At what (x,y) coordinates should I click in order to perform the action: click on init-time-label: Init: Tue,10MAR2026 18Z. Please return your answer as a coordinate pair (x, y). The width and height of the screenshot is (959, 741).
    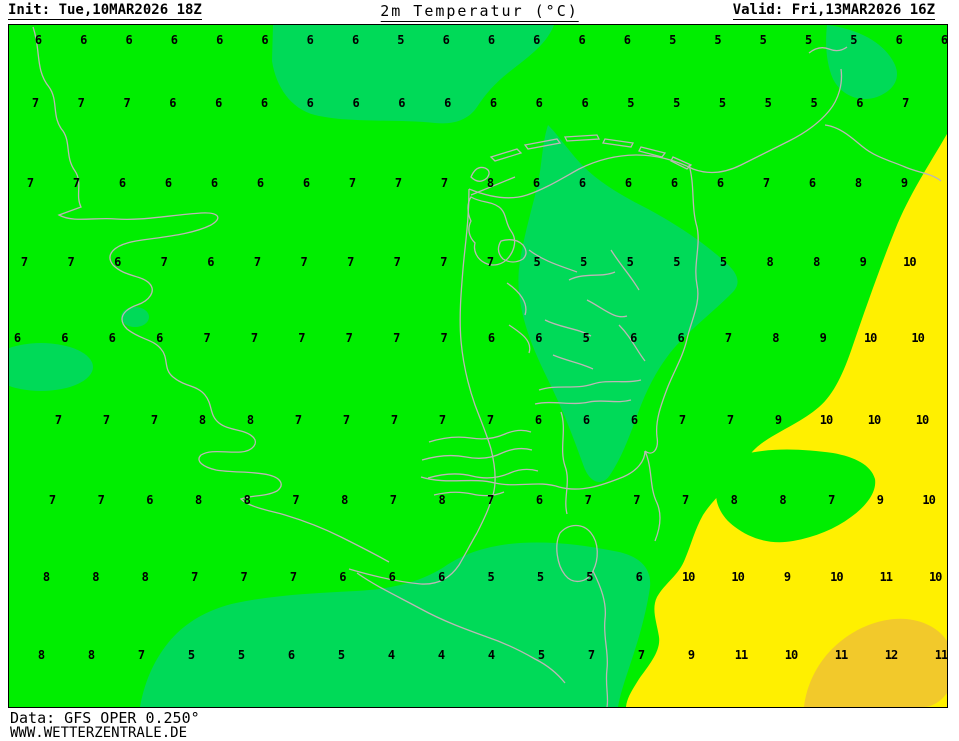
    Looking at the image, I should click on (105, 11).